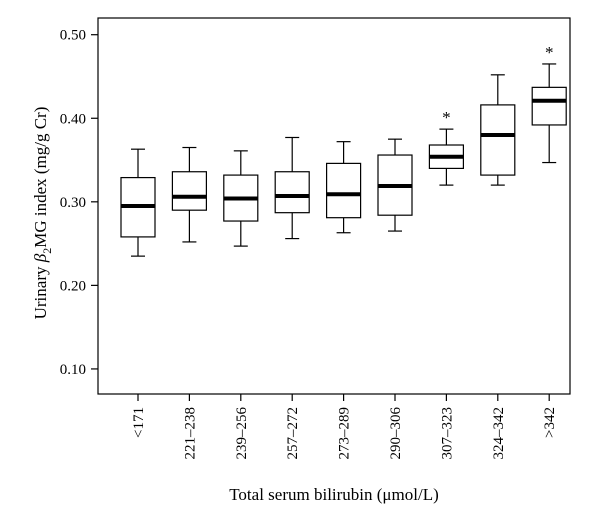  I want to click on x-tick-label: <171, so click(139, 422).